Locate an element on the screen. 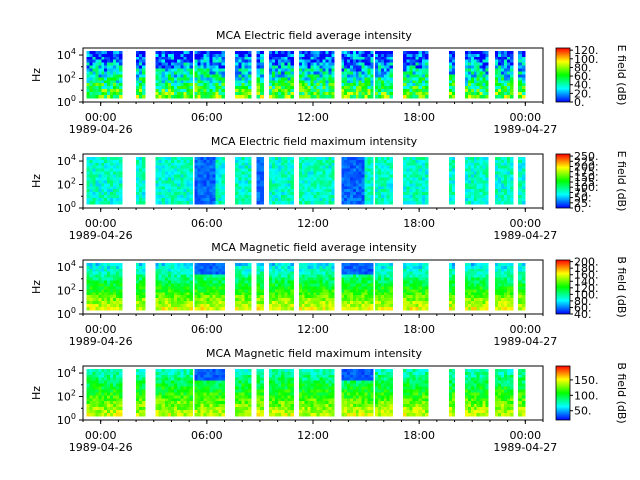  y-axis-label: Hz is located at coordinates (36, 287).